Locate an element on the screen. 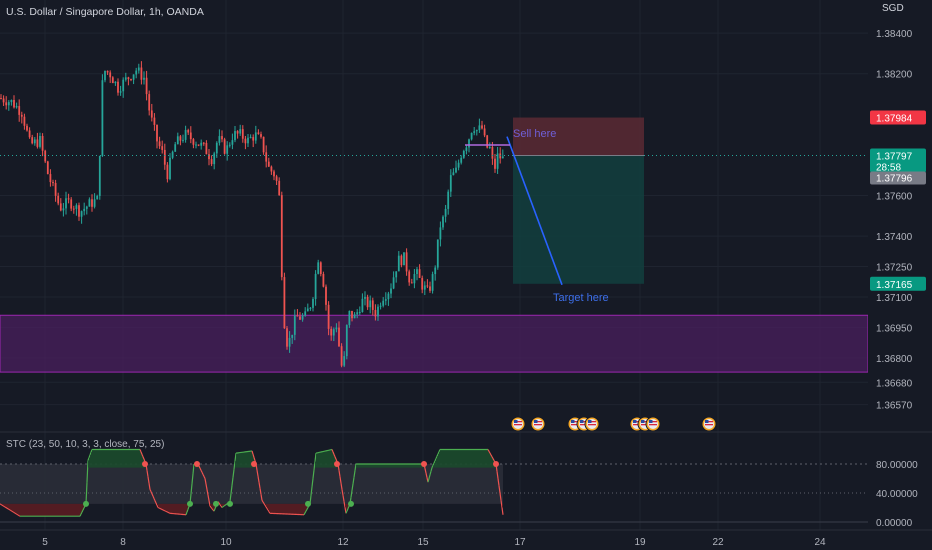  stc-legend: STC (23, 50, 10, 3, 3, close, 75, 25) is located at coordinates (85, 444).